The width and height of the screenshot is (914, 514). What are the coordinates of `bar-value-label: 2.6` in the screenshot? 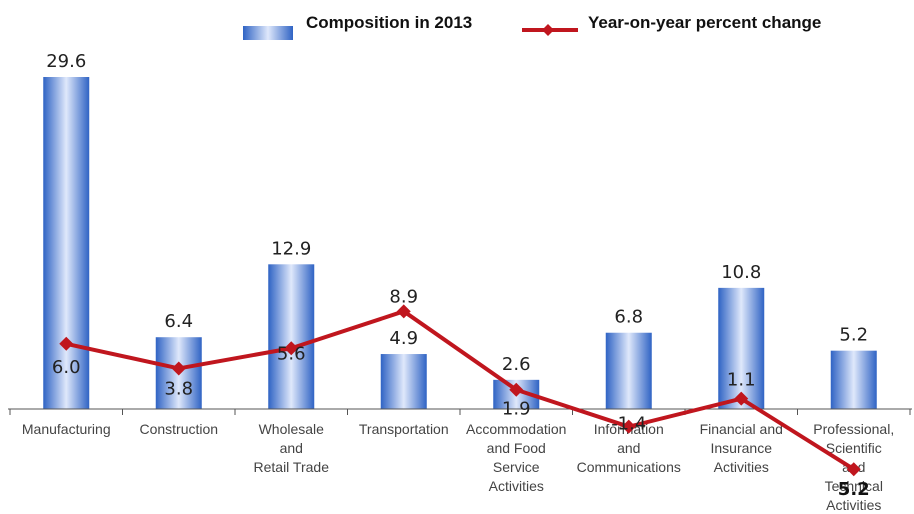 It's located at (516, 364).